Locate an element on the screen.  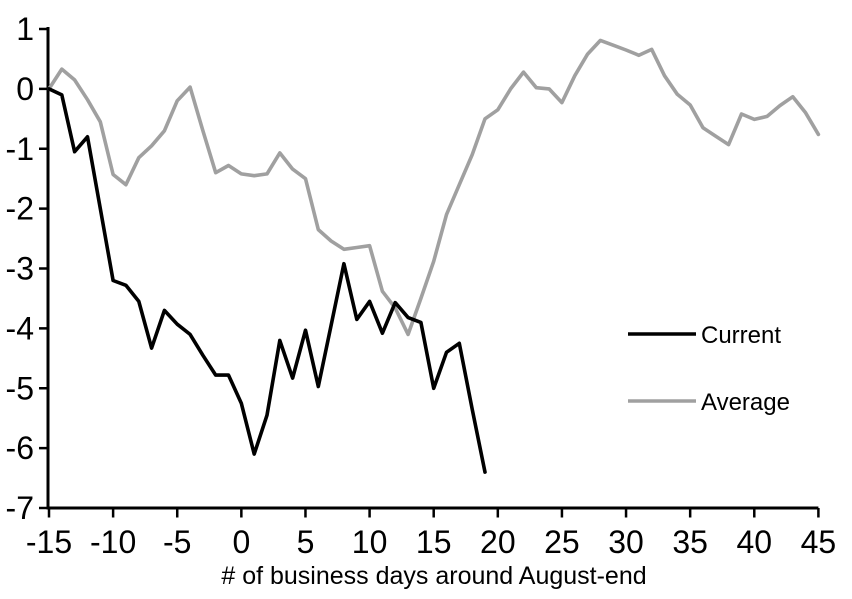
x-tick-label: -10 is located at coordinates (113, 542).